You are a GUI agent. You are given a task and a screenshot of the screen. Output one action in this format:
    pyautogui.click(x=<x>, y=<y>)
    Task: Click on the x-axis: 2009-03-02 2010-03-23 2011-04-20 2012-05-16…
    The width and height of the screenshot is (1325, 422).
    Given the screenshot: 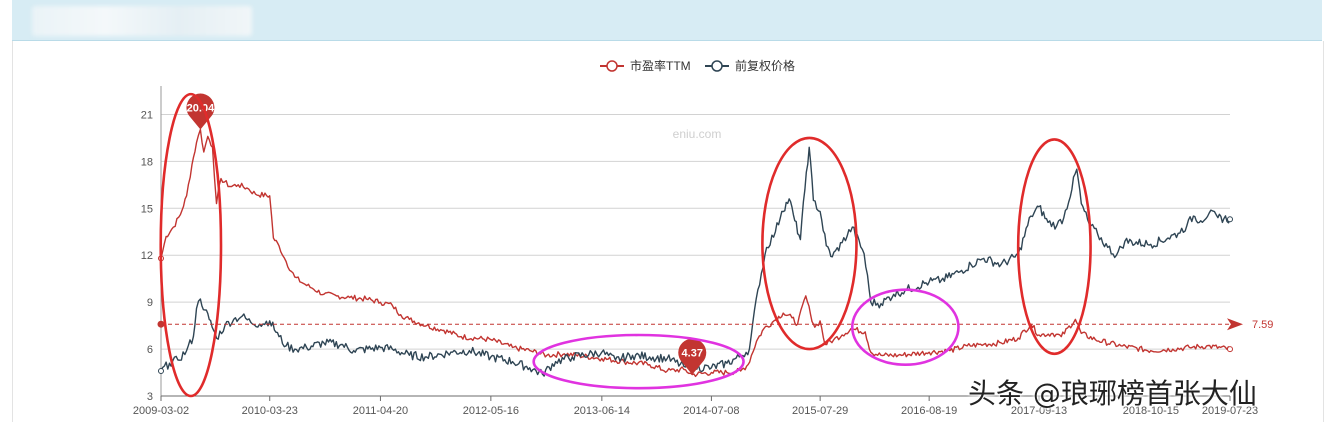 What is the action you would take?
    pyautogui.click(x=695, y=406)
    